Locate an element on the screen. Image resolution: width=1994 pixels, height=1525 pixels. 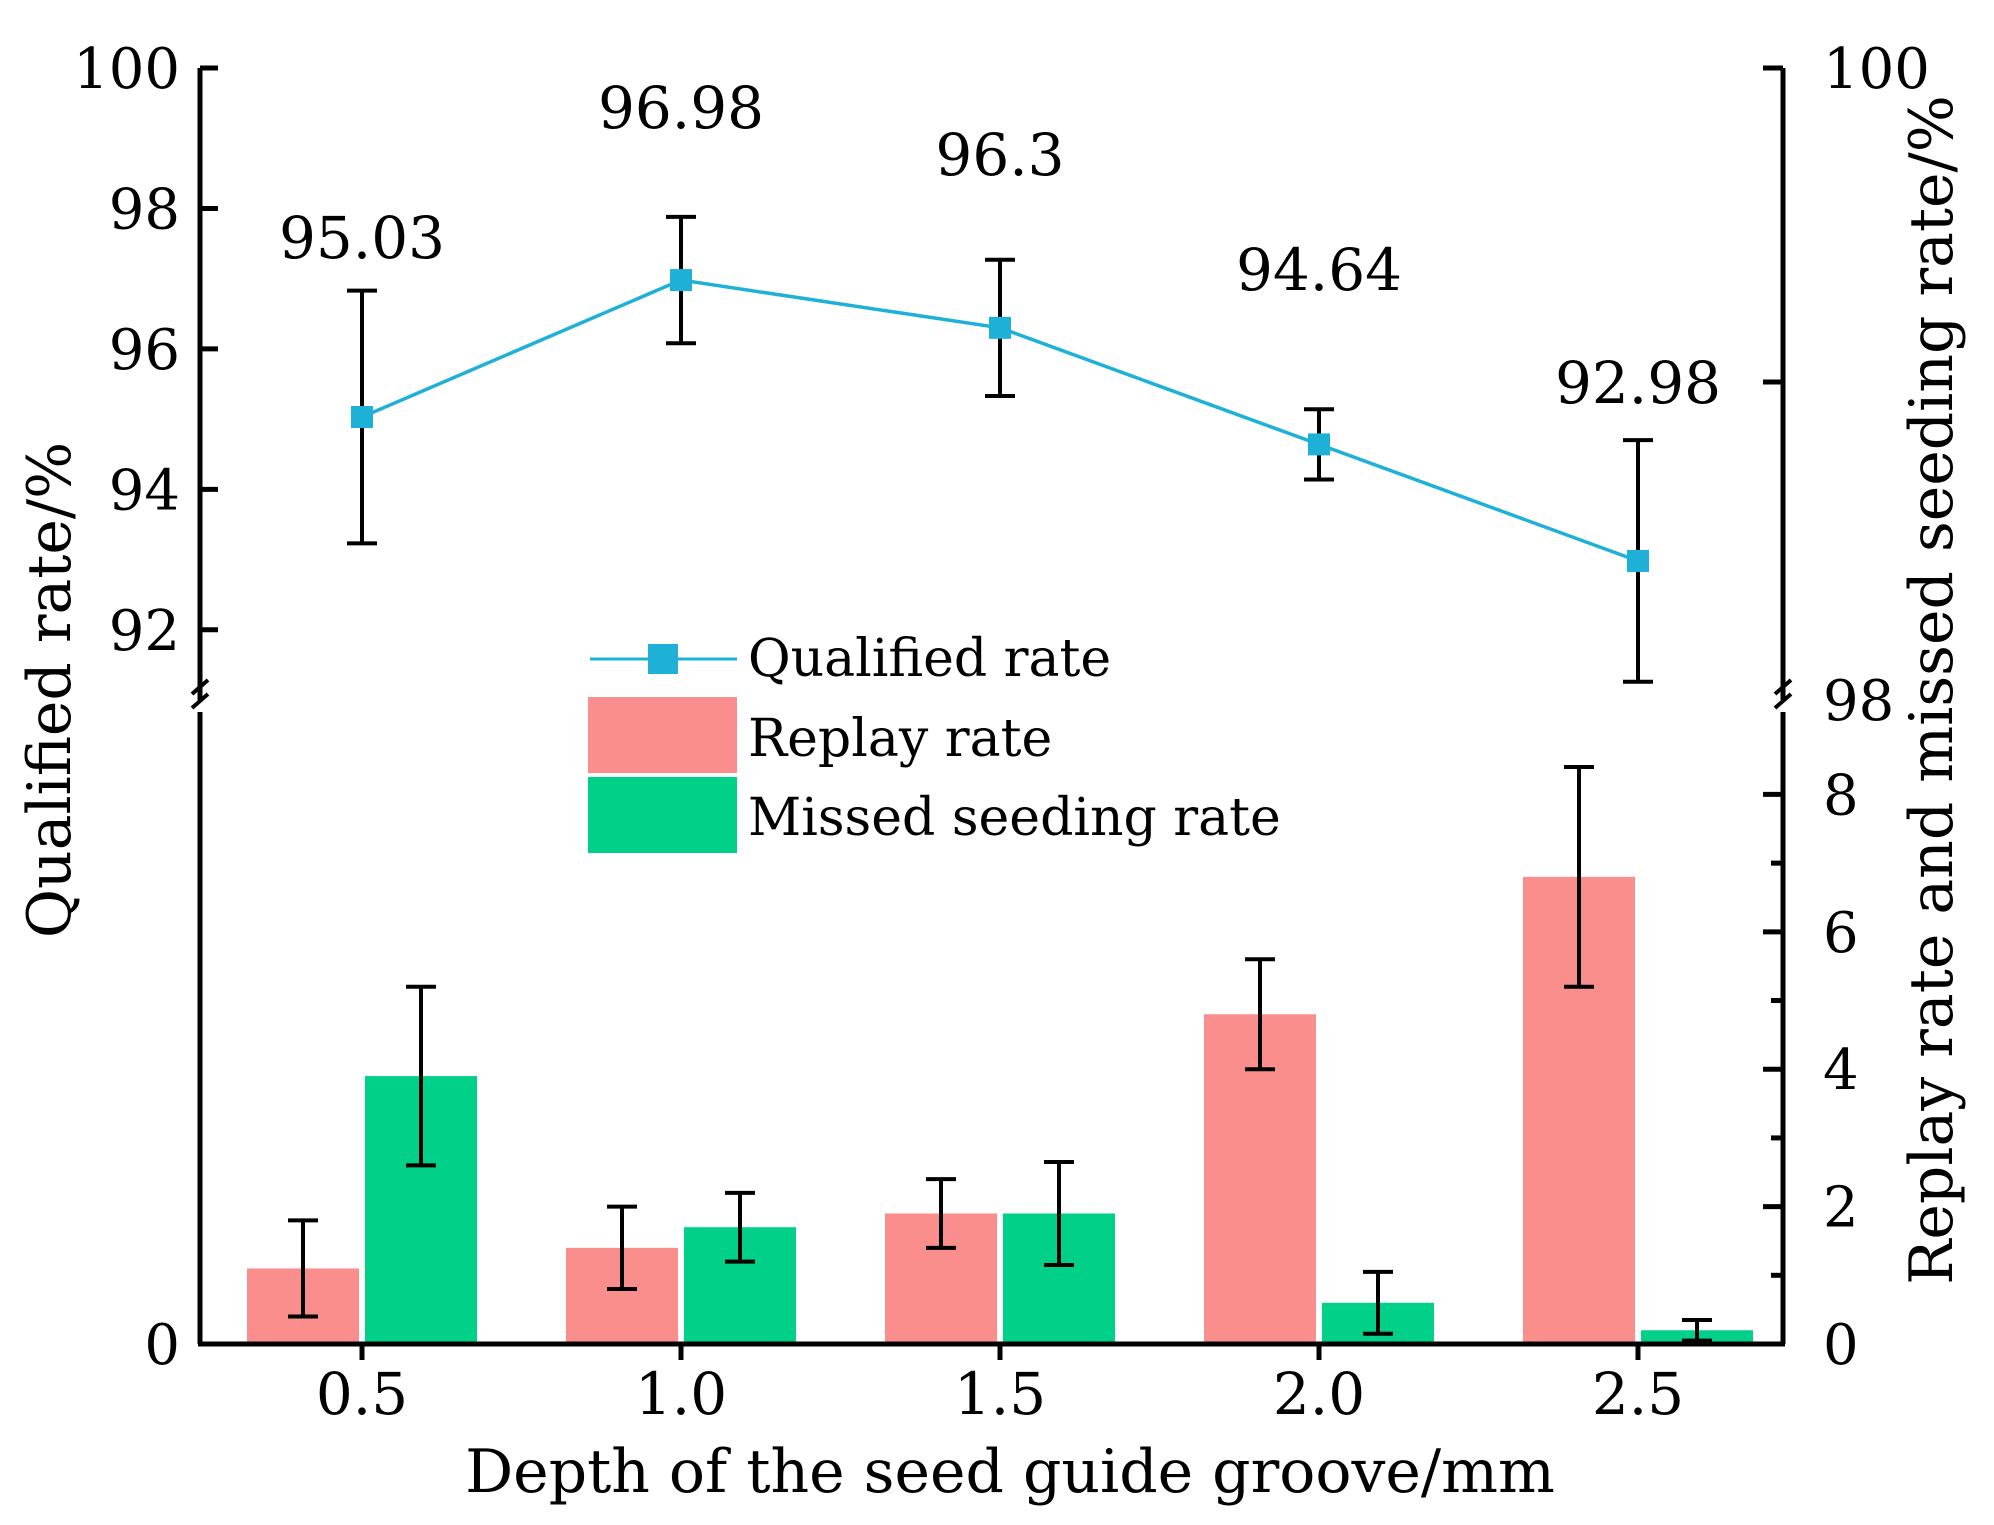
right-lower-tick-label-2: 4 is located at coordinates (1841, 1070).